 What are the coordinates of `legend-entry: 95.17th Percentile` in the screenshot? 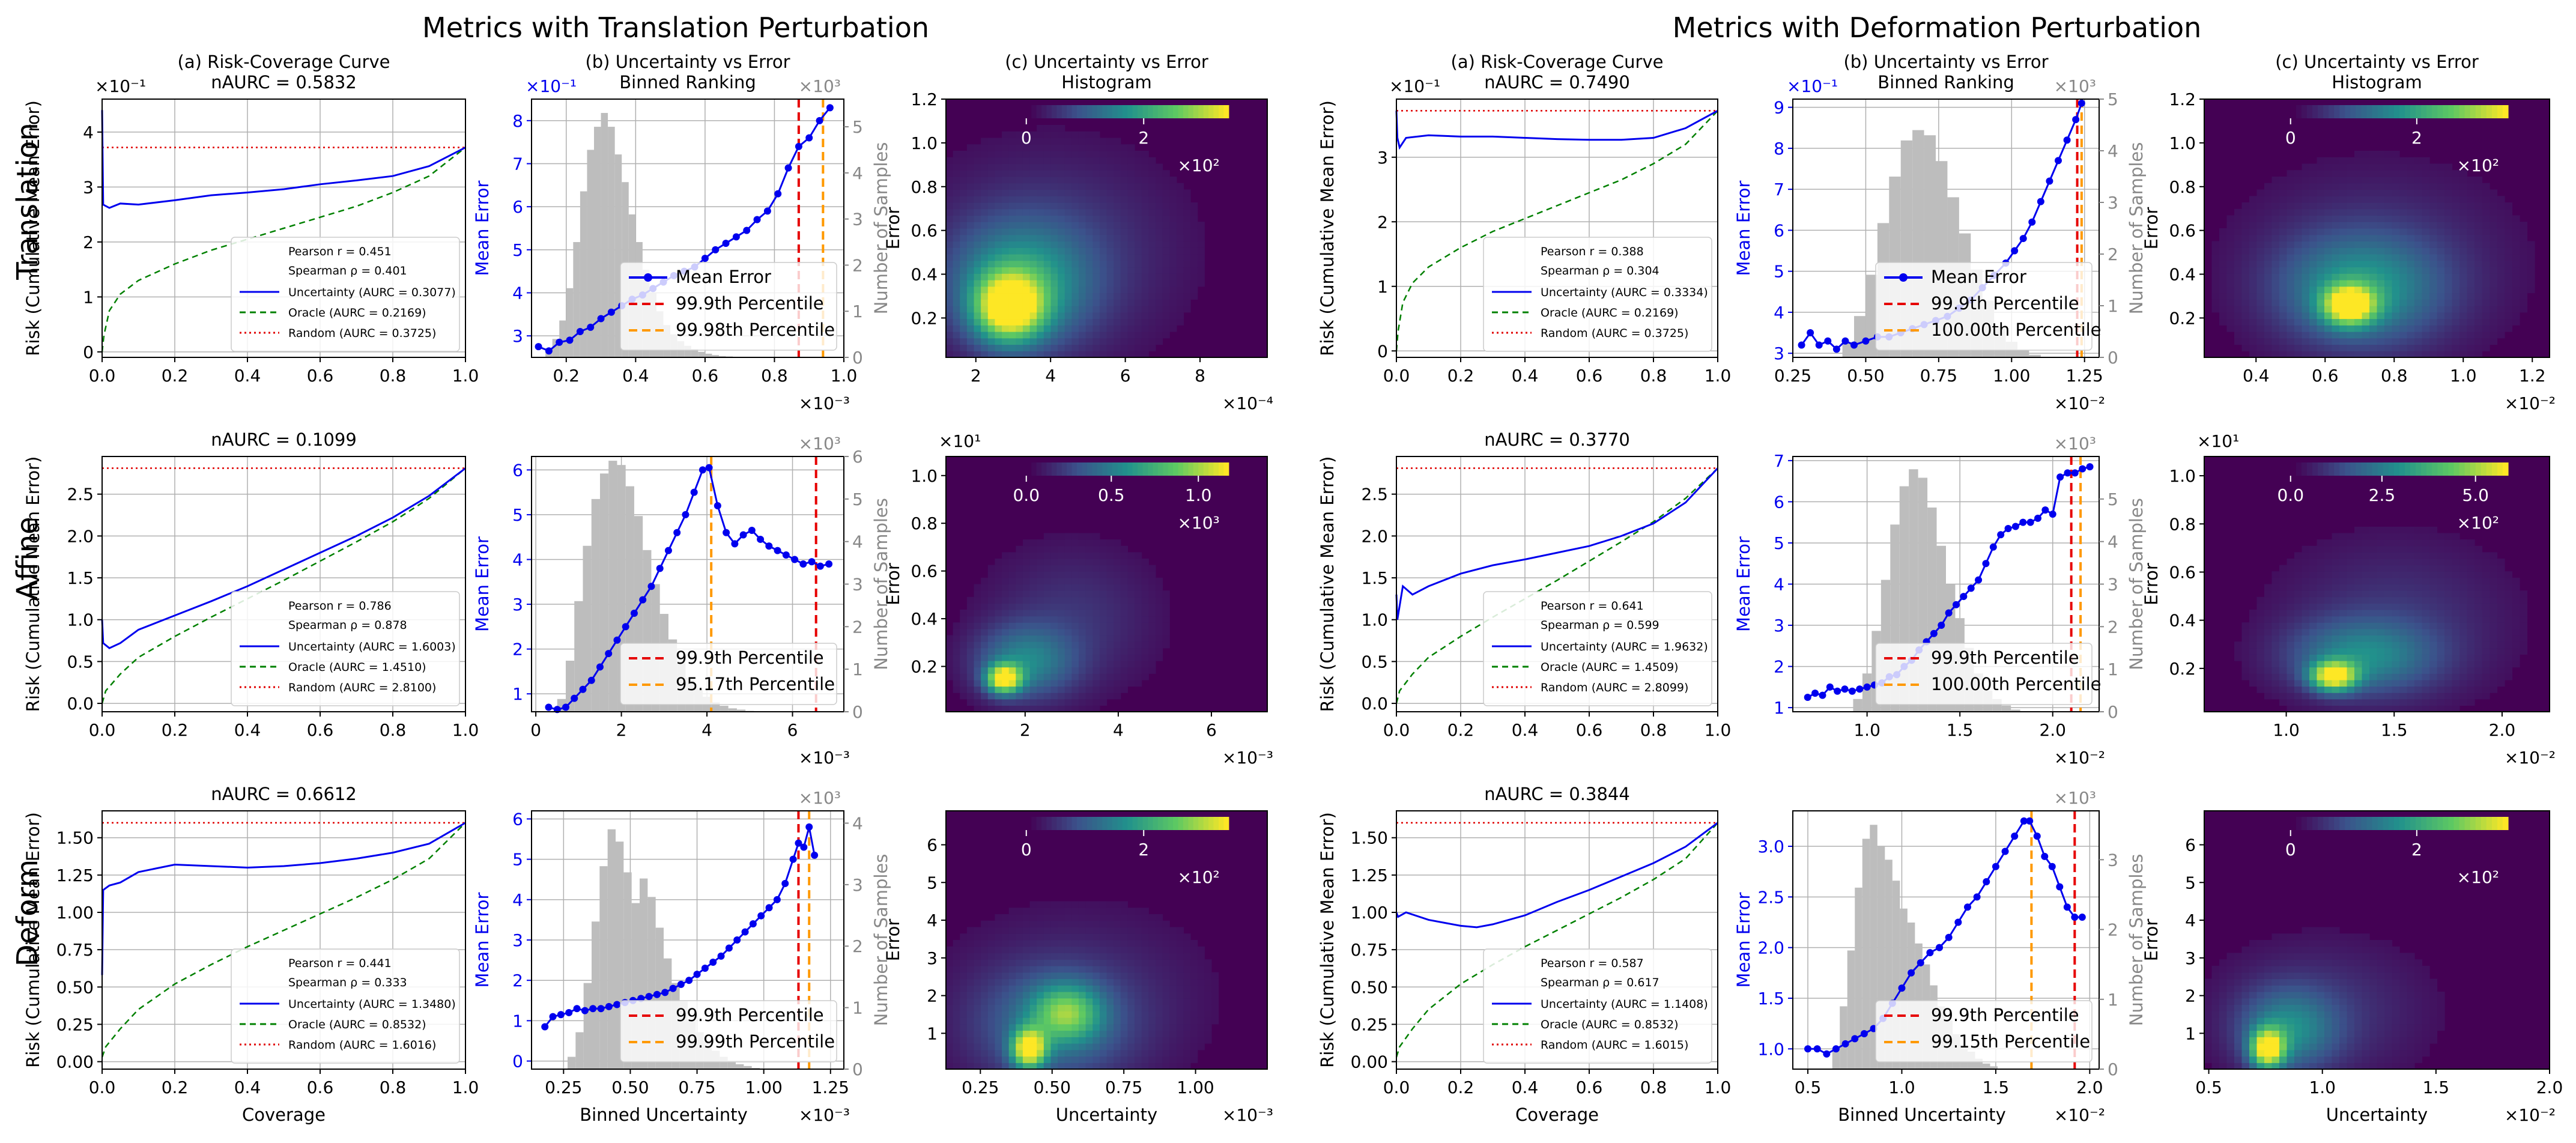 It's located at (755, 684).